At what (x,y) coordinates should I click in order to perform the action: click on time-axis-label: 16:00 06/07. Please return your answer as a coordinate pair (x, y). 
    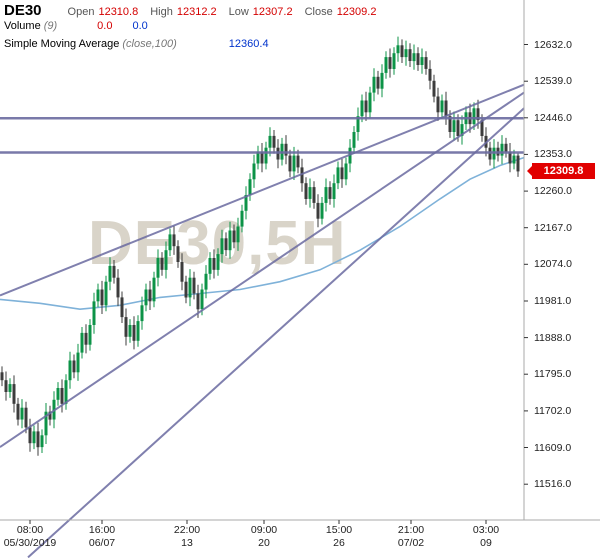
    Looking at the image, I should click on (102, 536).